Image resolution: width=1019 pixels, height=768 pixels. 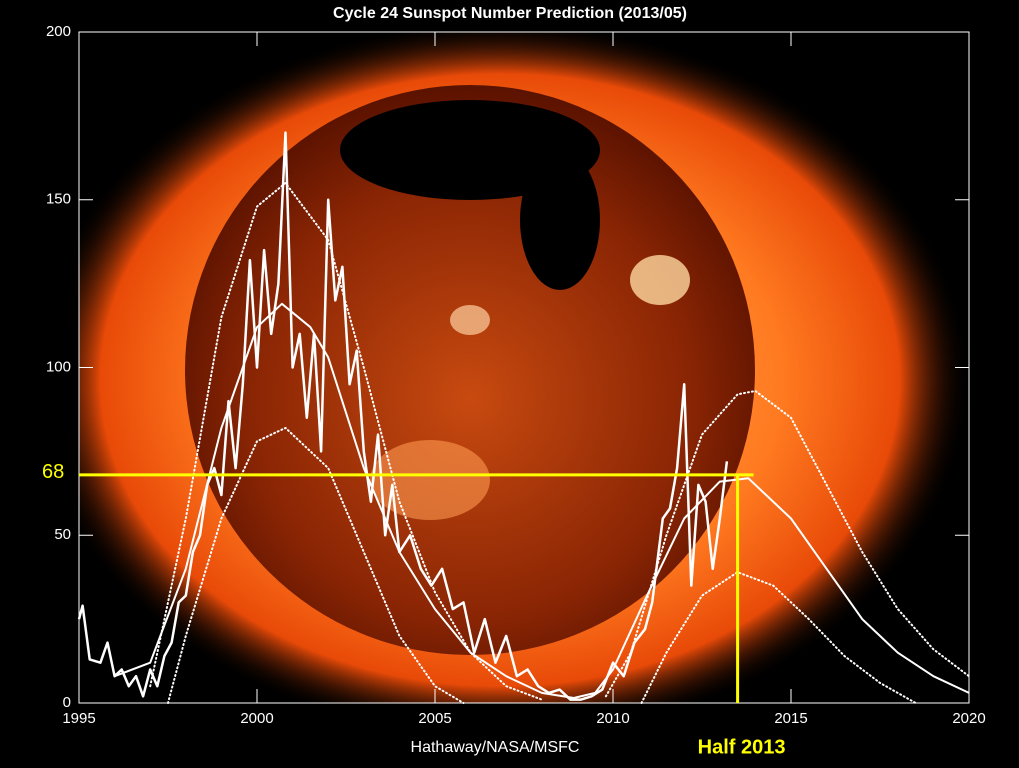 I want to click on y-tick-label: 100, so click(x=58, y=366).